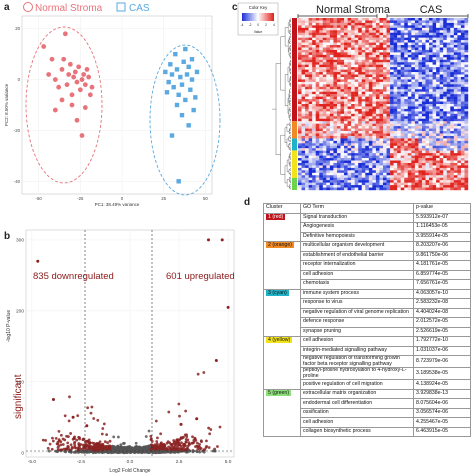 Image resolution: width=474 pixels, height=474 pixels. Describe the element at coordinates (19, 79) in the screenshot. I see `pca-y-tick-label: 0` at that location.